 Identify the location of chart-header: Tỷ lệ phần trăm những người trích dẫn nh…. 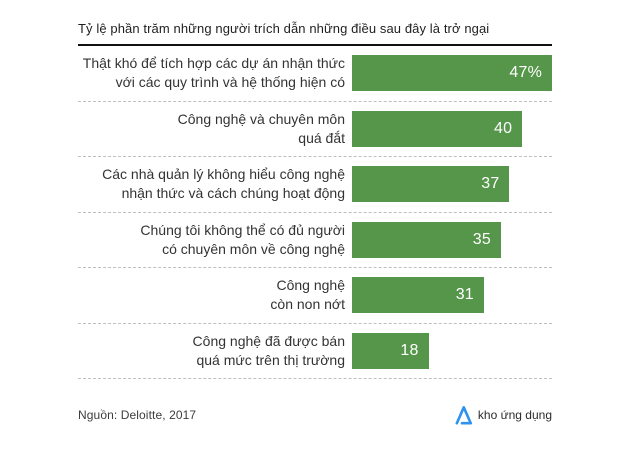
(315, 23).